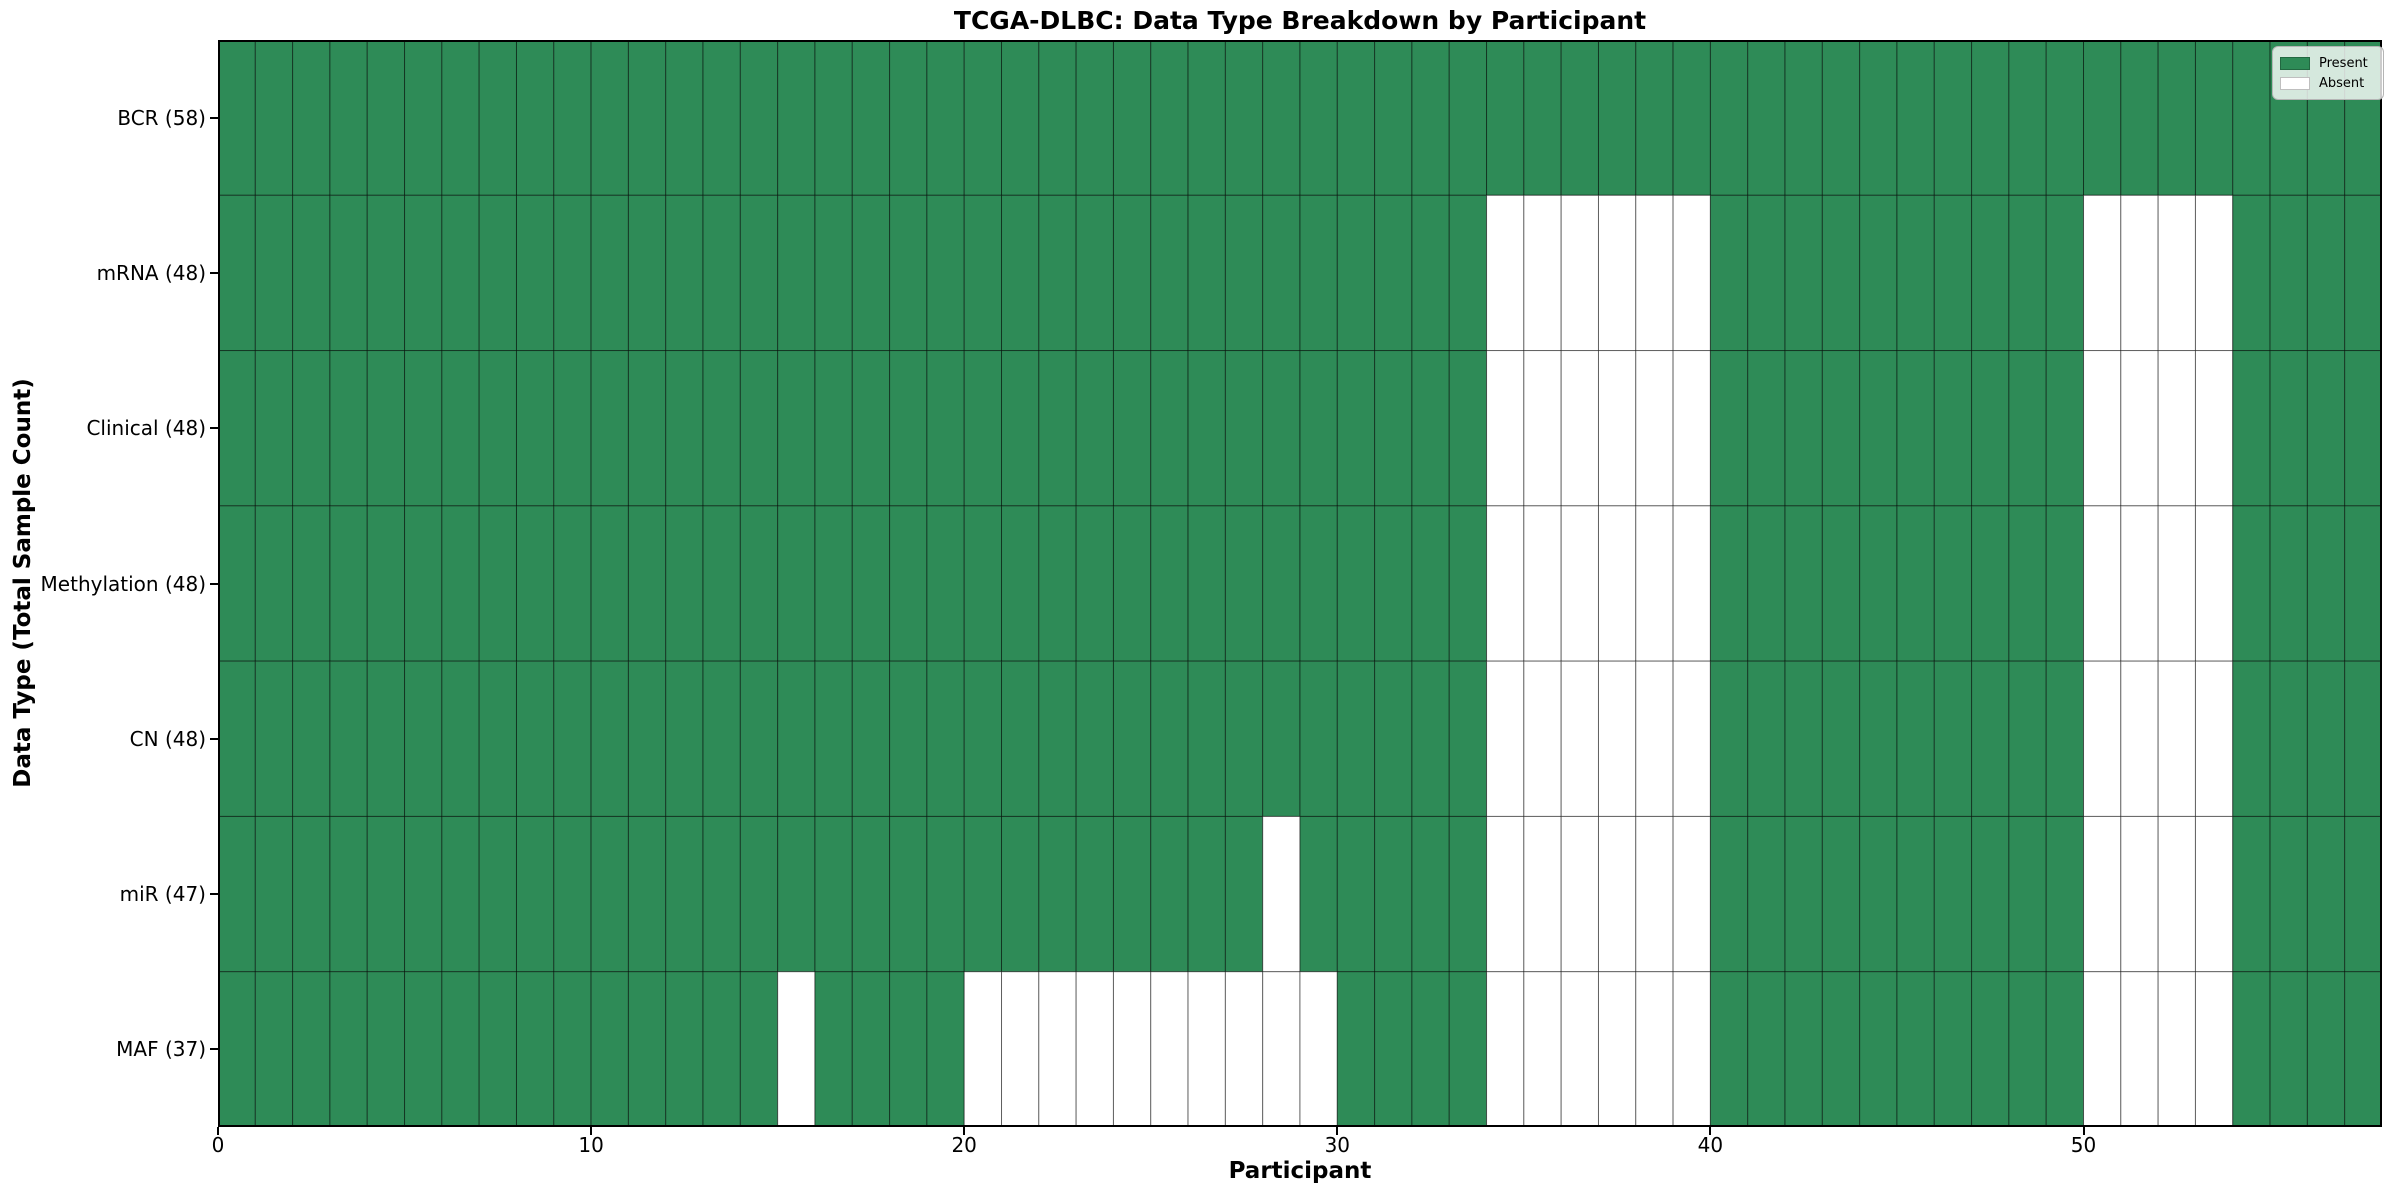 The image size is (2400, 1200). Describe the element at coordinates (2342, 83) in the screenshot. I see `legend-label-absent: Absent` at that location.